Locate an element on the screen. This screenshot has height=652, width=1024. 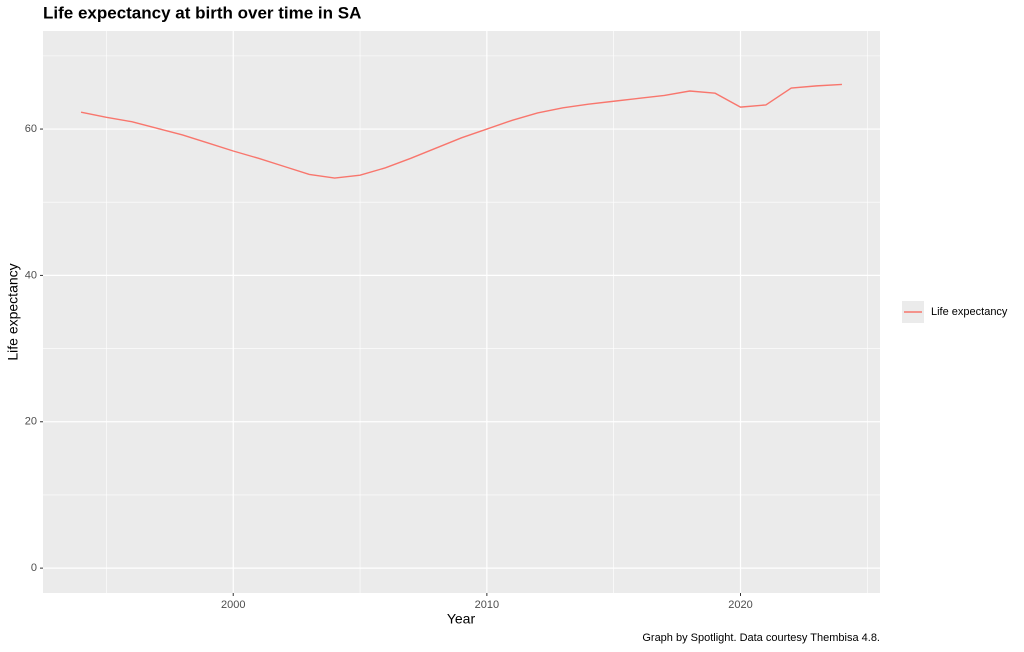
data-line is located at coordinates (461, 131).